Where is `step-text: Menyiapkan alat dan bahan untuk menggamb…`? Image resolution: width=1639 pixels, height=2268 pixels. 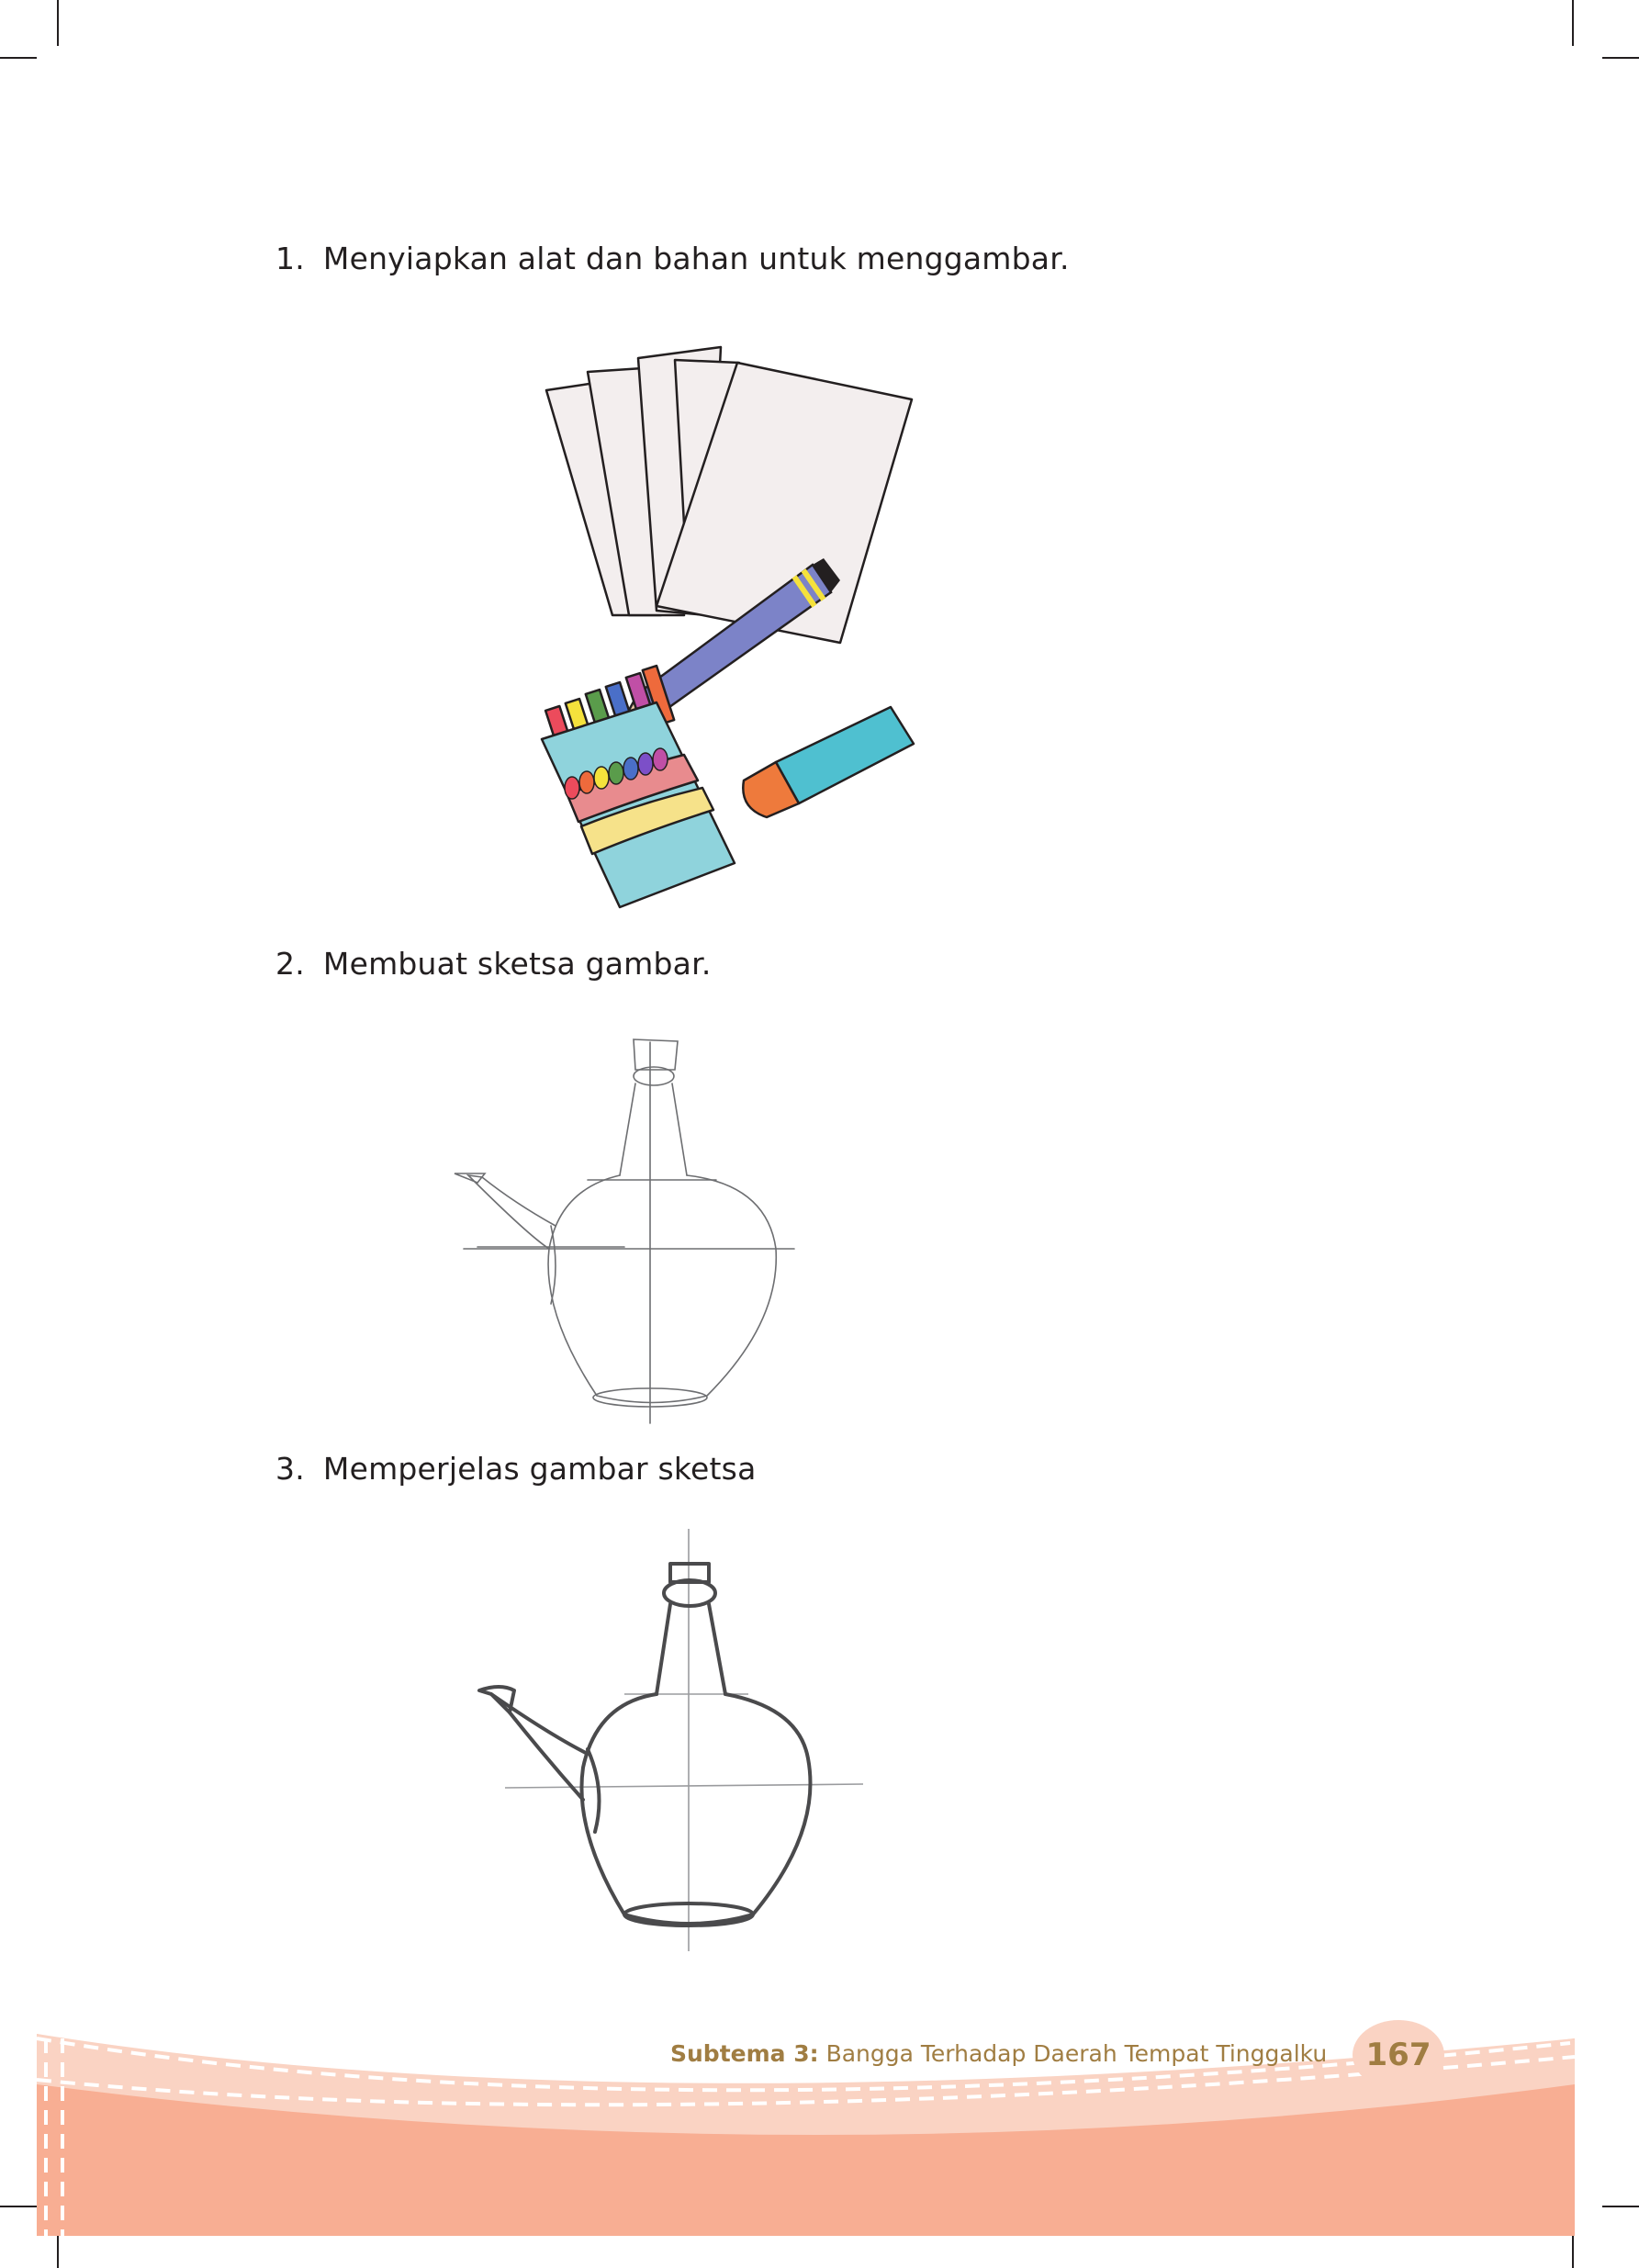 step-text: Menyiapkan alat dan bahan untuk menggamb… is located at coordinates (696, 259).